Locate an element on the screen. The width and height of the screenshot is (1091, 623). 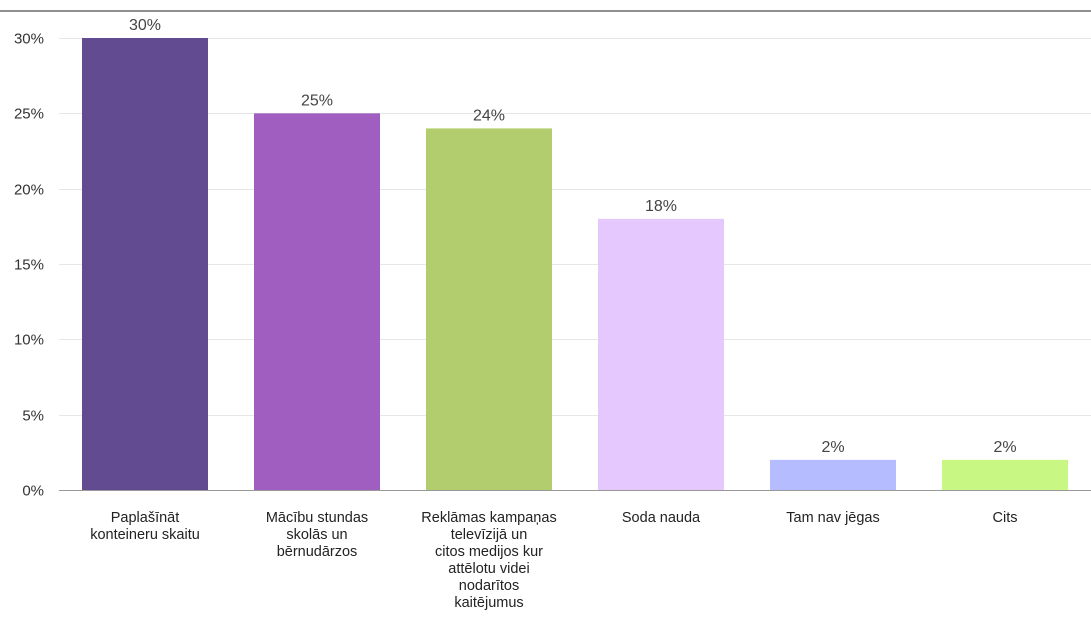
category-label: Paplašīnāt konteineru skaitu is located at coordinates (145, 526).